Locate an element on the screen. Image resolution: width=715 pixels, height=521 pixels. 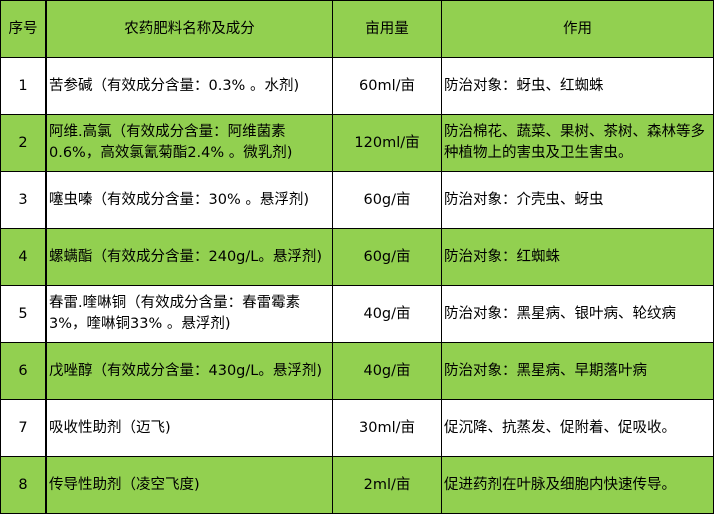
effect: 防治棉花、蔬菜、果树、茶树、森林等多种植物上的害虫及卫生害虫。 is located at coordinates (577, 143).